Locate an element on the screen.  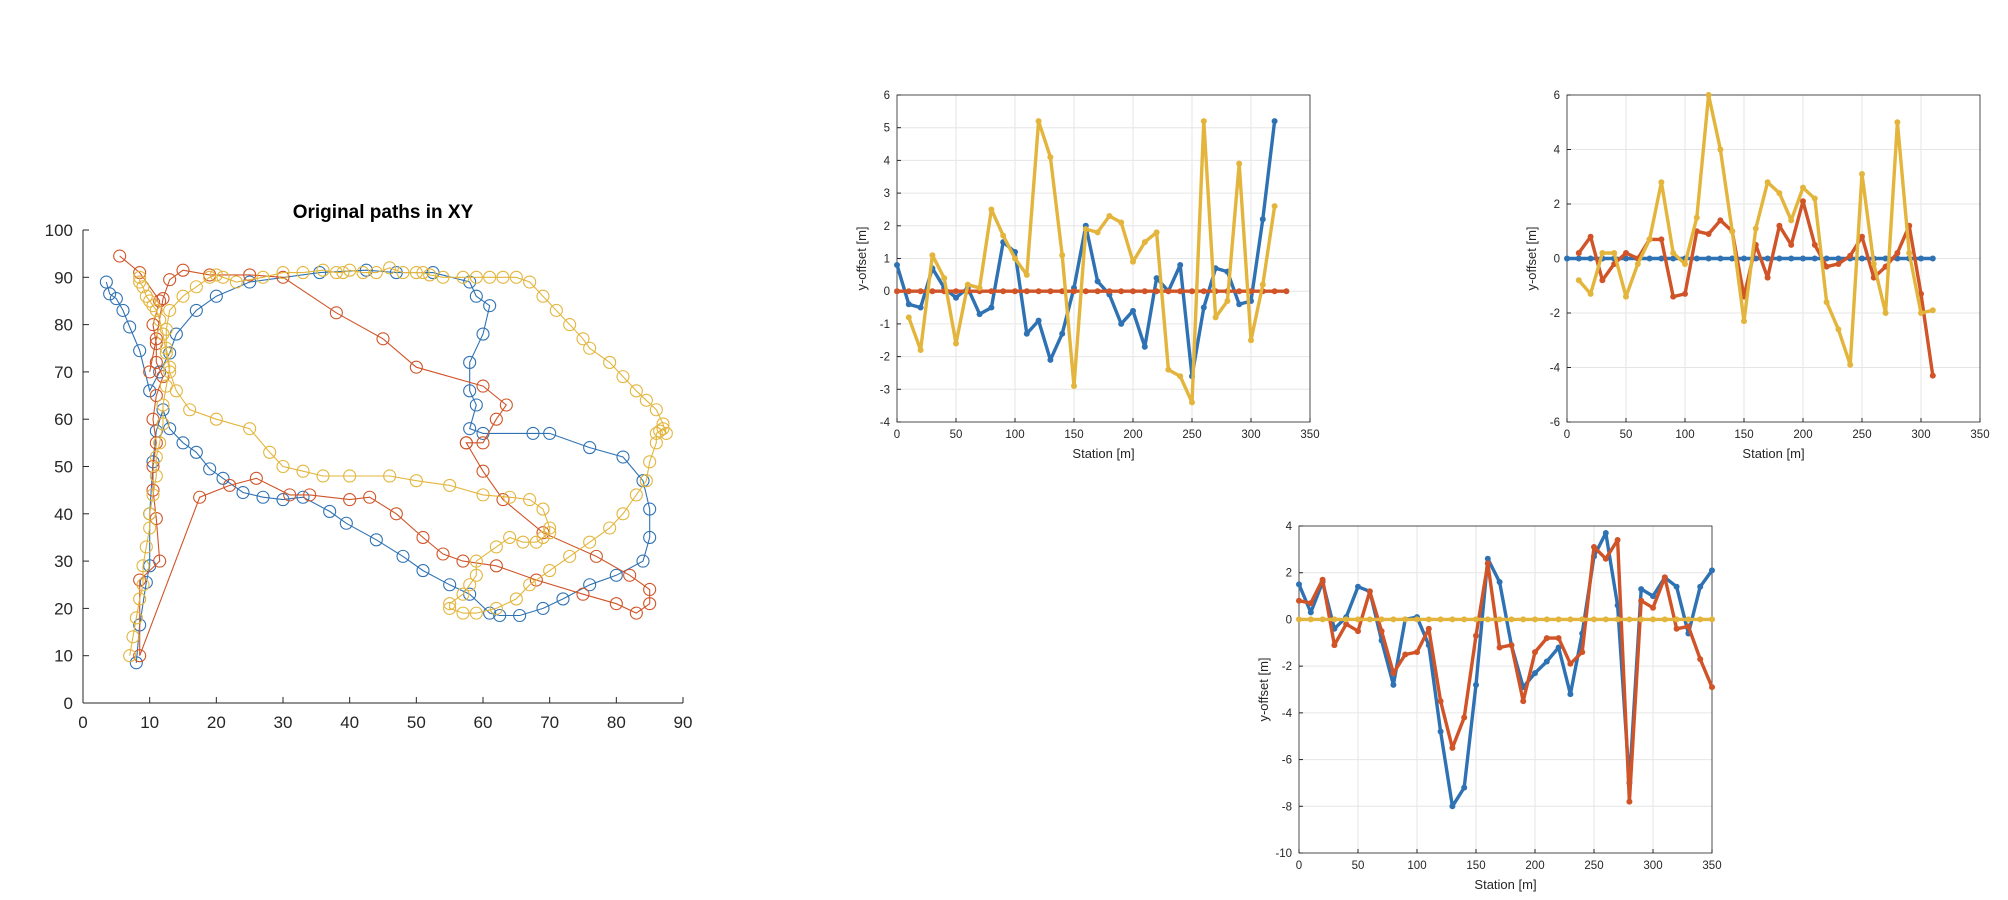
path-line-red is located at coordinates (385, 455).